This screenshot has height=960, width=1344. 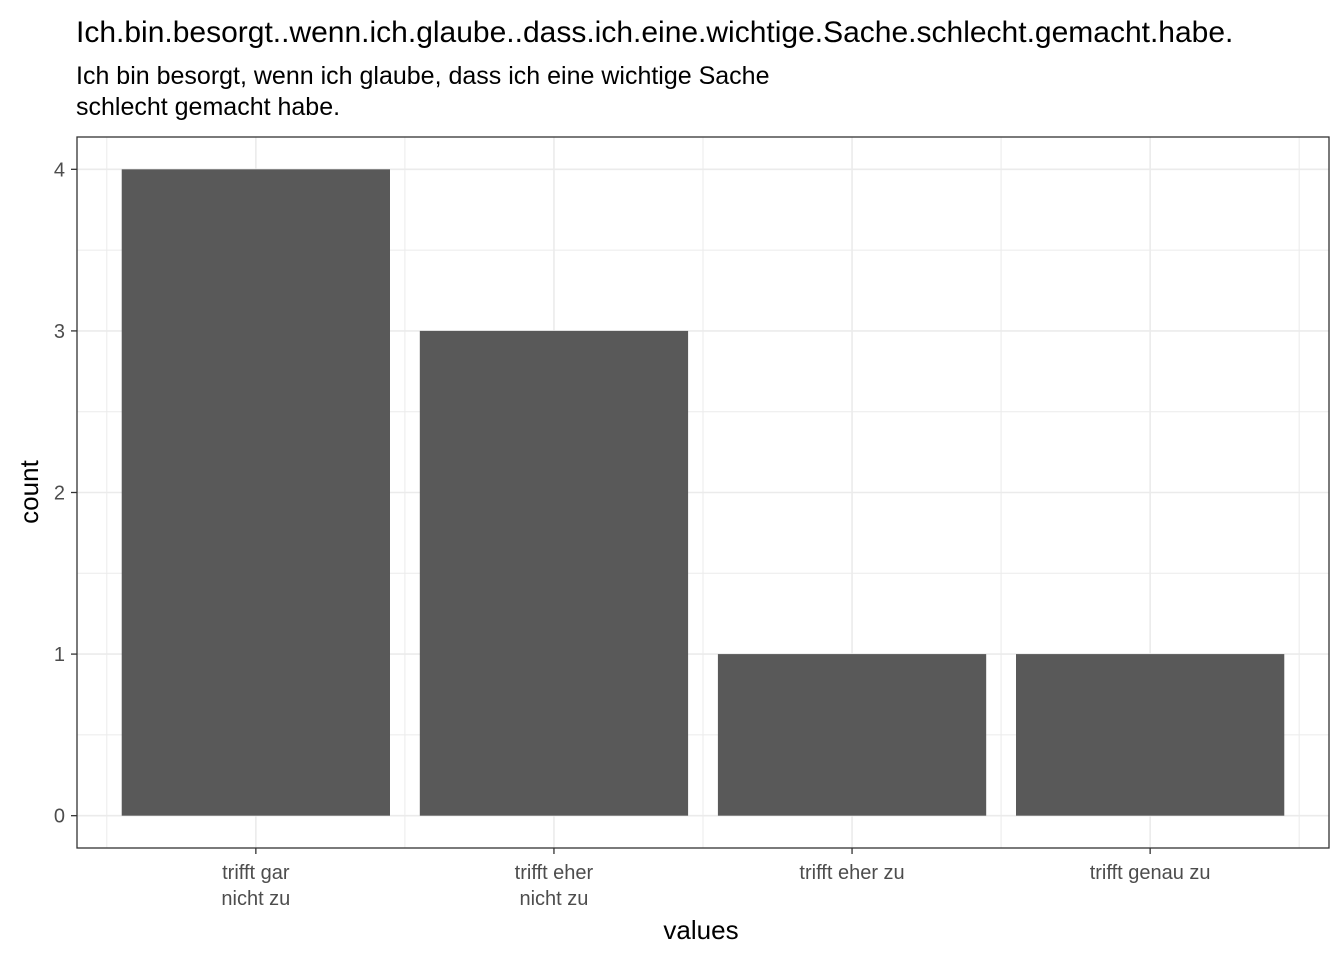 What do you see at coordinates (208, 107) in the screenshot?
I see `chart-subtitle-line-2: schlecht gemacht habe.` at bounding box center [208, 107].